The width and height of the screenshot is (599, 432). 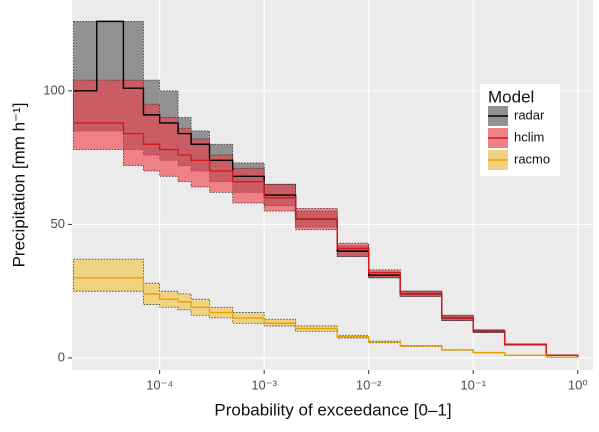 What do you see at coordinates (511, 96) in the screenshot?
I see `legend-title: Model` at bounding box center [511, 96].